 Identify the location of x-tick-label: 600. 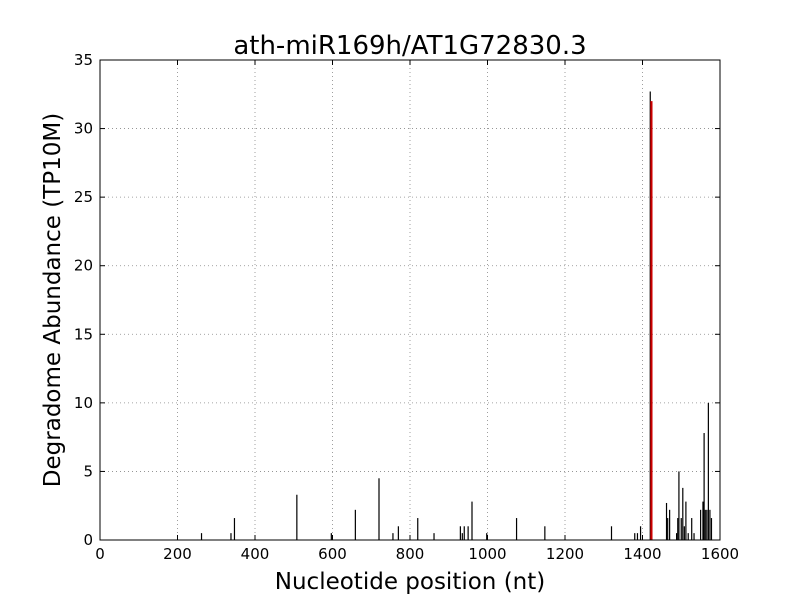
(332, 554).